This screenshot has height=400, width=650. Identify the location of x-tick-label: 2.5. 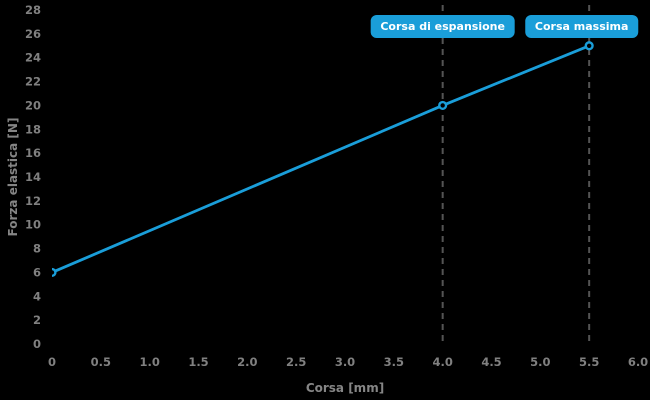
(296, 362).